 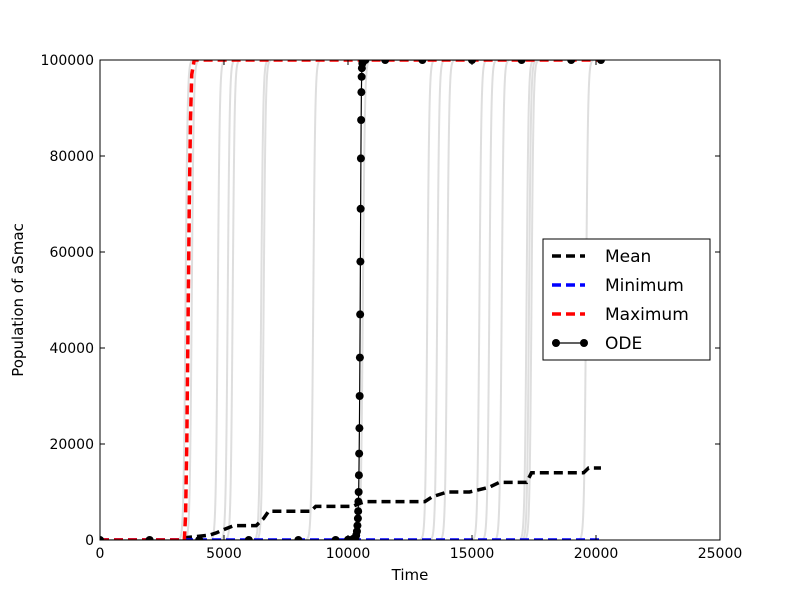 I want to click on x-tick-label: 0, so click(x=100, y=554).